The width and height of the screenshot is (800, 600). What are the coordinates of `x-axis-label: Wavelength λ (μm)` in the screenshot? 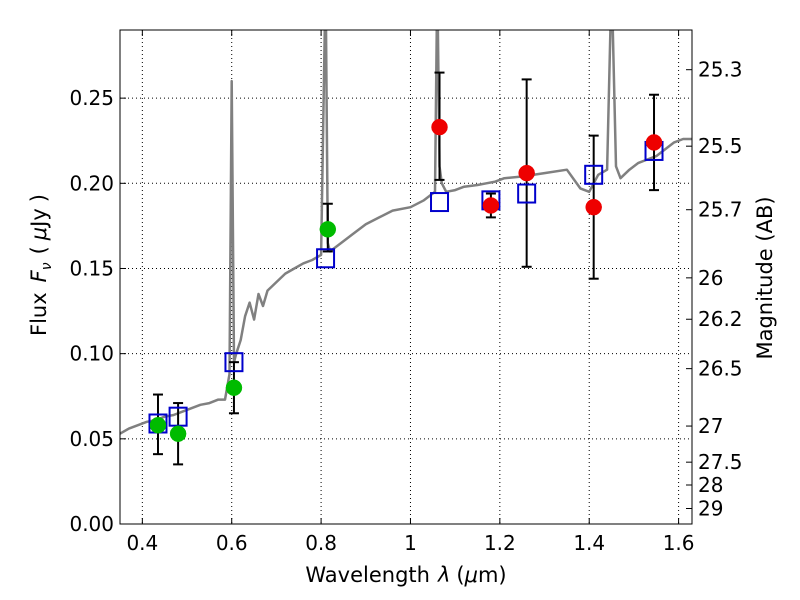 It's located at (405, 575).